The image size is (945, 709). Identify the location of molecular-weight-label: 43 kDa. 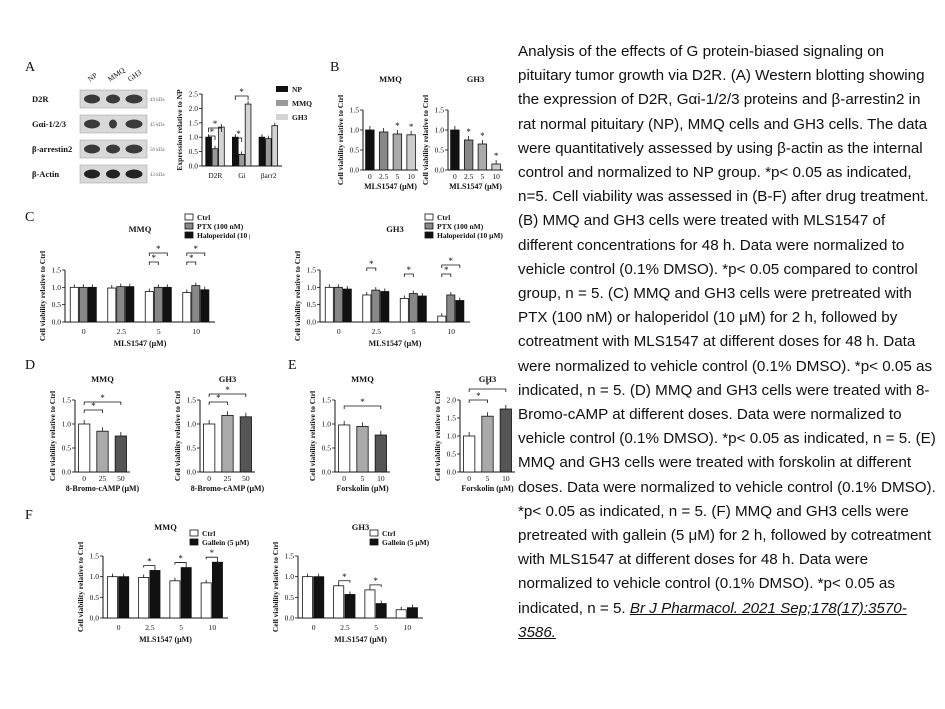
(157, 175).